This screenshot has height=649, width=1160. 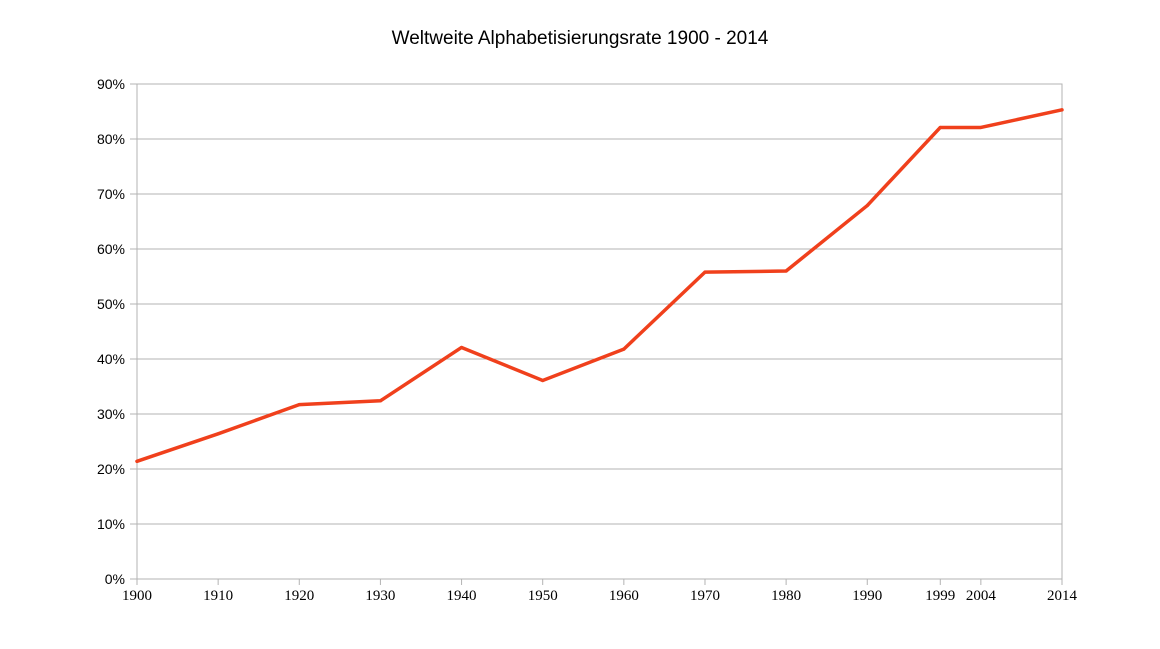 I want to click on y-tick-label: 60%, so click(x=111, y=249).